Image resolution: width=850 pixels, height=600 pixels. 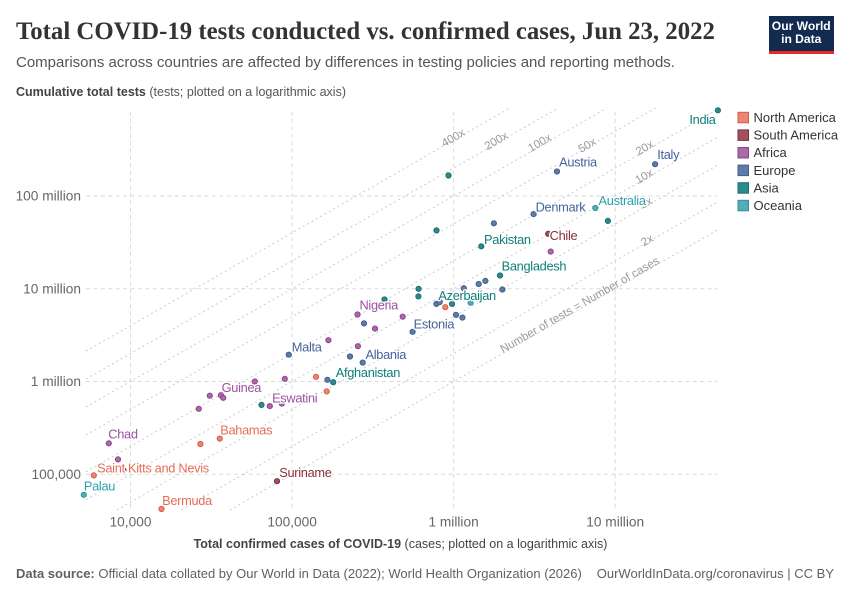 What do you see at coordinates (795, 117) in the screenshot?
I see `svg-text: North America` at bounding box center [795, 117].